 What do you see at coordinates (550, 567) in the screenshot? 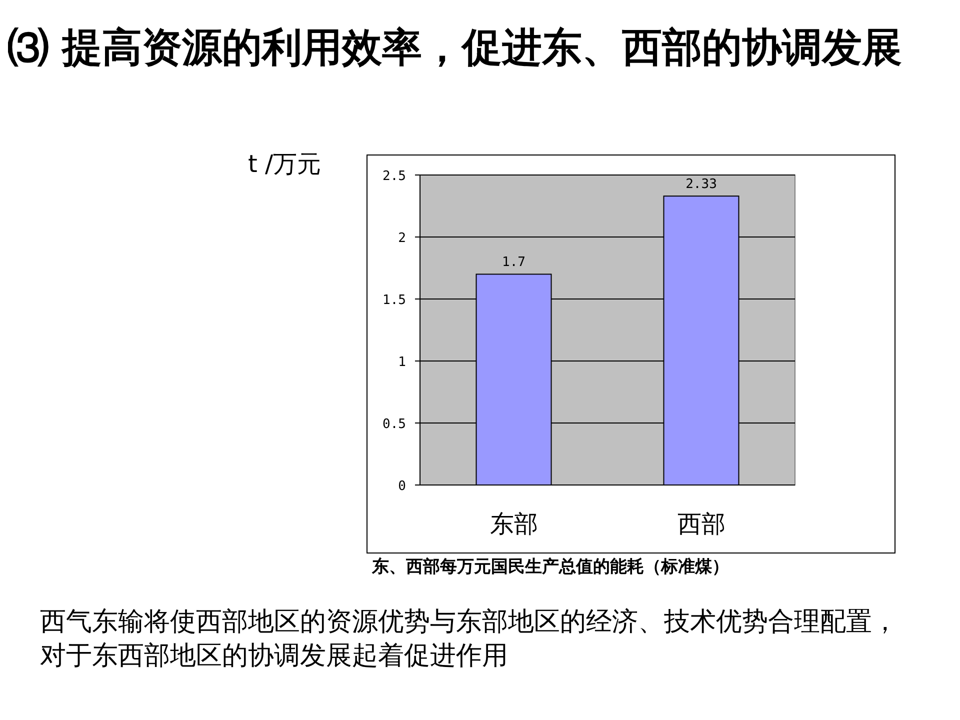
I see `x-axis-title: 东、西部每万元国民生产总值的能耗（标准煤）` at bounding box center [550, 567].